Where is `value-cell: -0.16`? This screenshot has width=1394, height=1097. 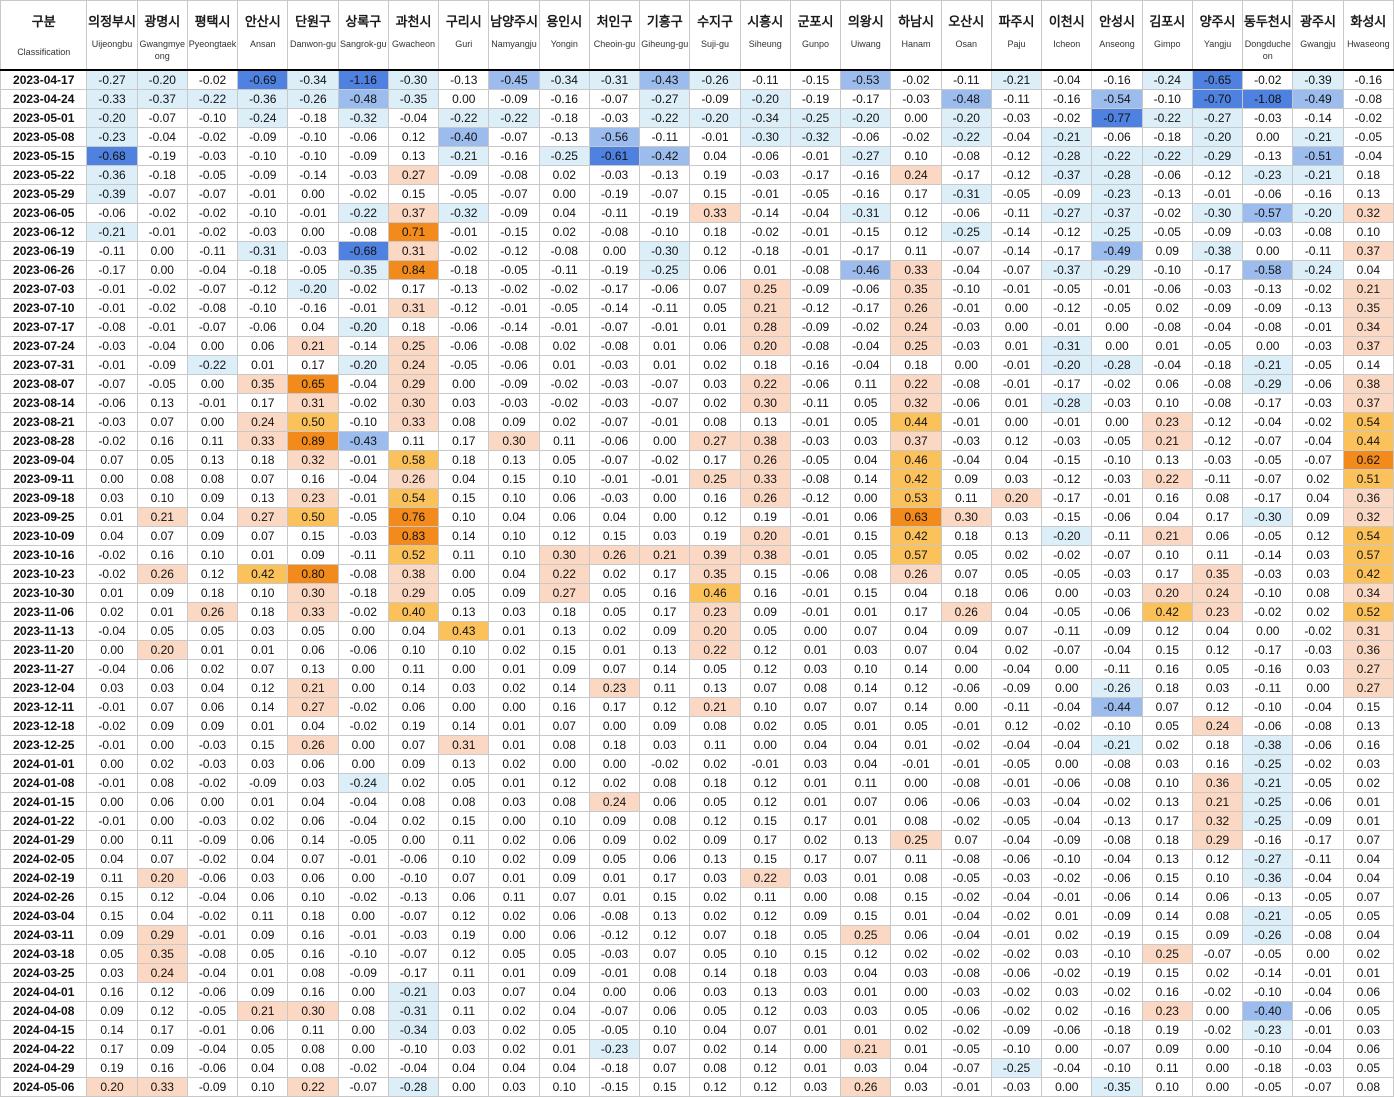
value-cell: -0.16 is located at coordinates (866, 175).